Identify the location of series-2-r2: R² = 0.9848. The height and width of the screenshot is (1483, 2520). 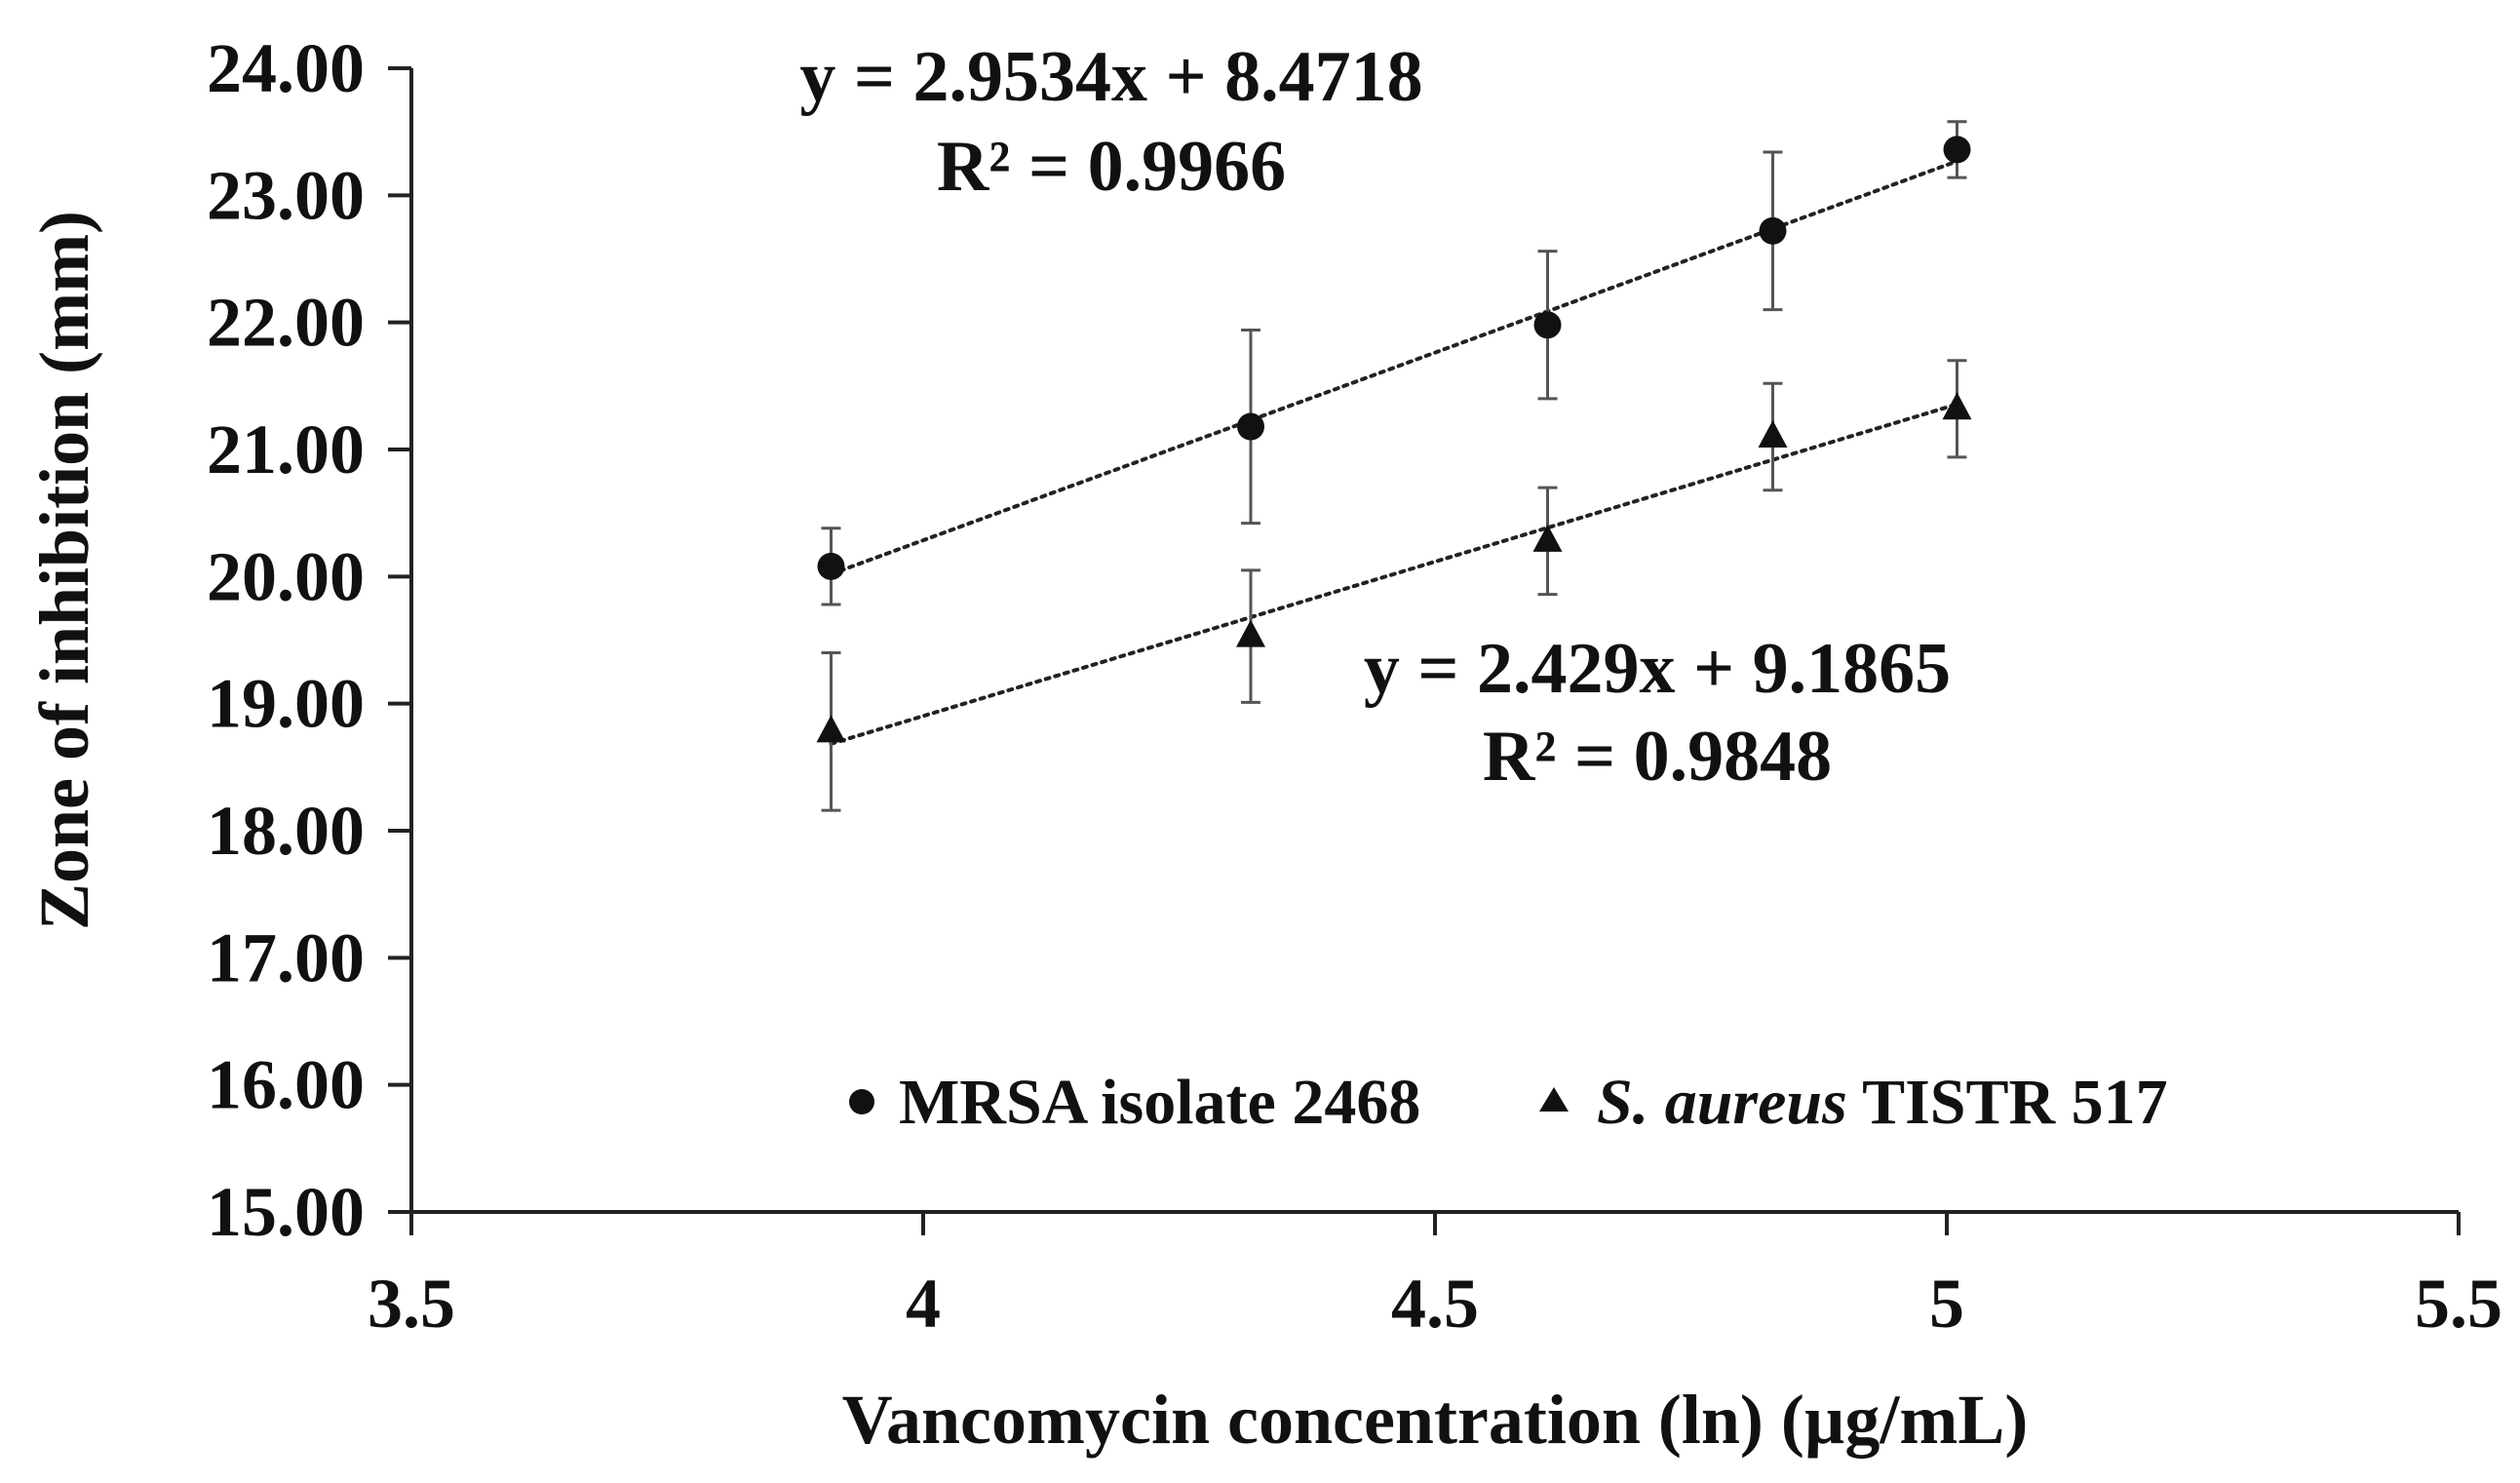
(1657, 757).